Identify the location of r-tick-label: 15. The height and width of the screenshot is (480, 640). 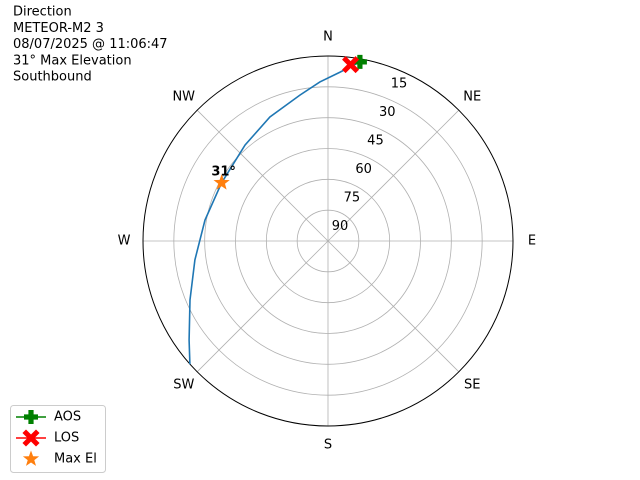
(399, 84).